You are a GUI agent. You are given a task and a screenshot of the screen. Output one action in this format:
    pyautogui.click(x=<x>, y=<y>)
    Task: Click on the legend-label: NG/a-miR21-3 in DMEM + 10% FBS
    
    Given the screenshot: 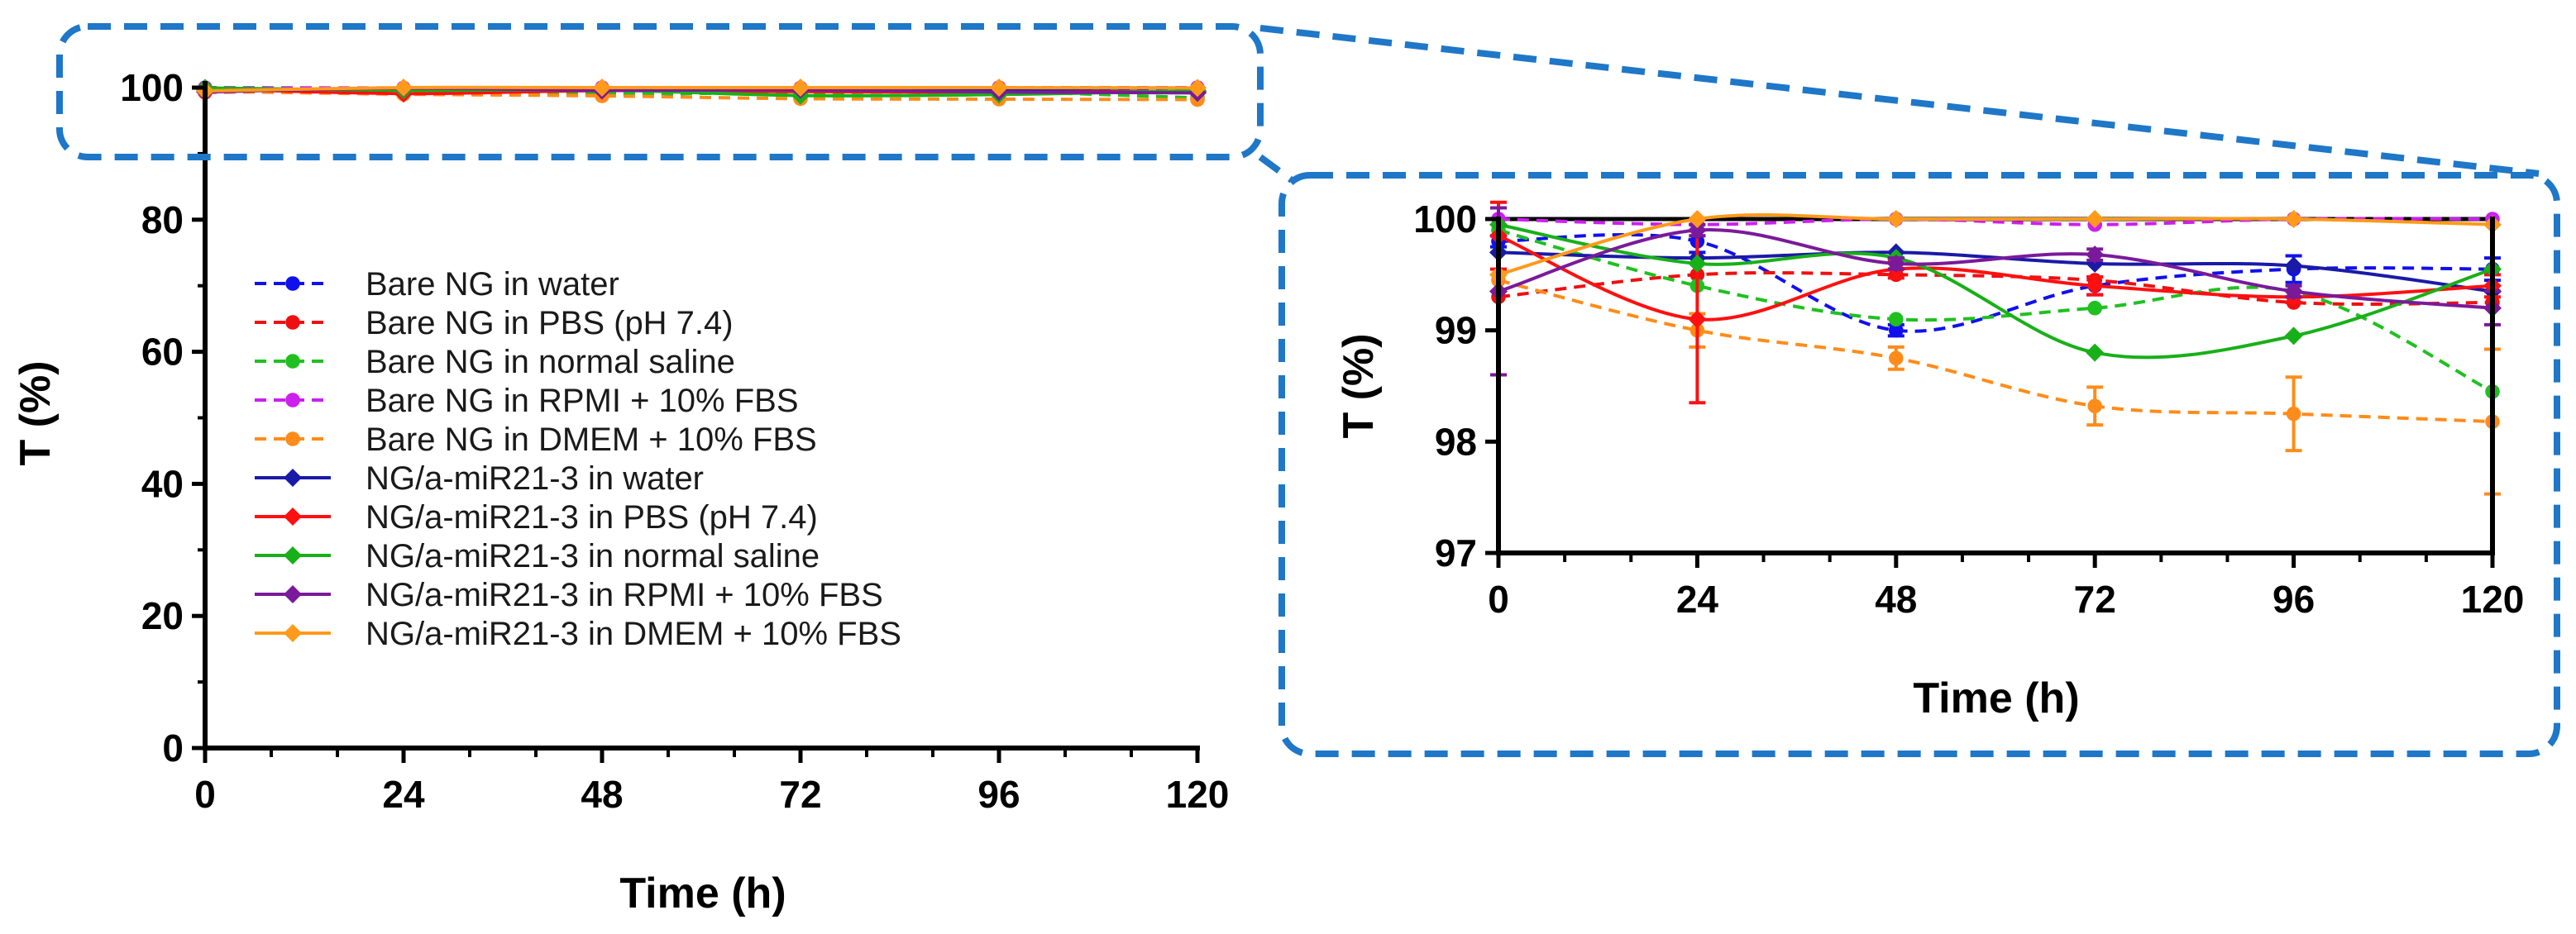 What is the action you would take?
    pyautogui.click(x=633, y=634)
    